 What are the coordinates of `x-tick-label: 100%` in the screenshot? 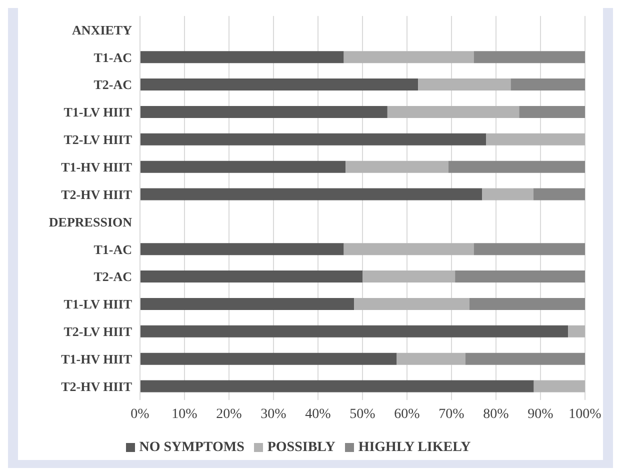 It's located at (585, 414).